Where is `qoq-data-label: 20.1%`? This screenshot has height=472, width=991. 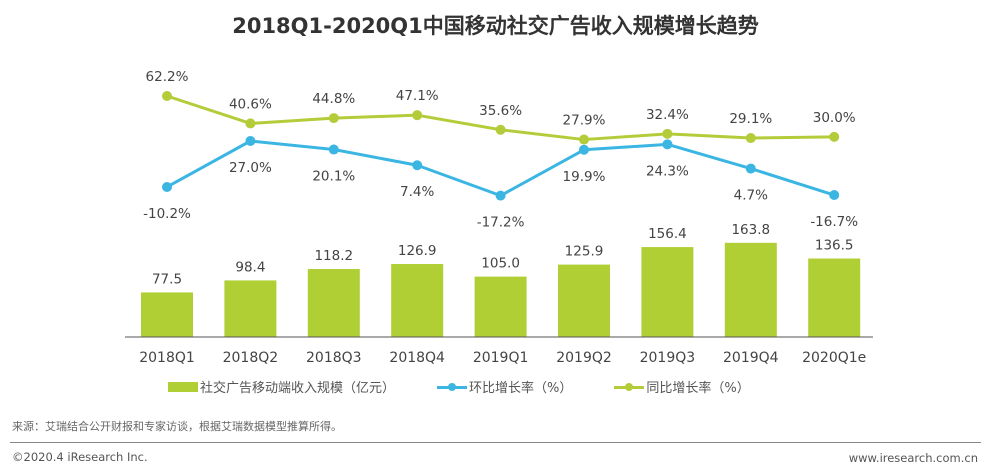
qoq-data-label: 20.1% is located at coordinates (333, 177).